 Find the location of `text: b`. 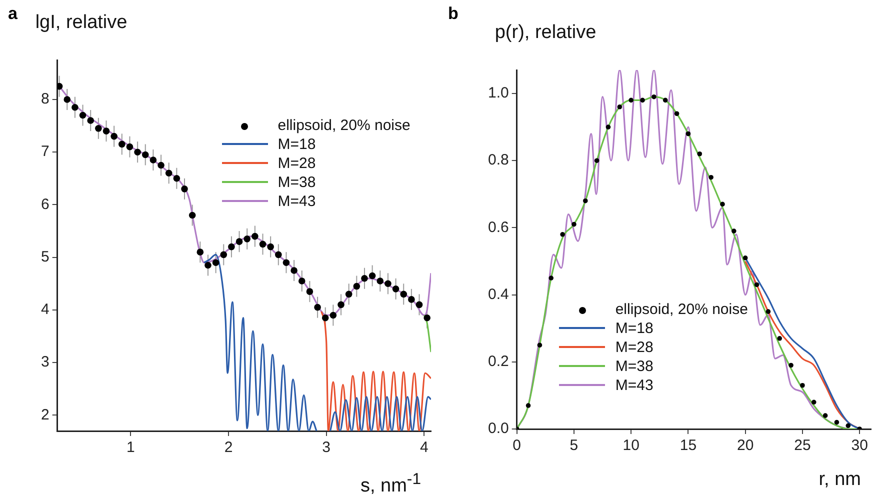

text: b is located at coordinates (453, 14).